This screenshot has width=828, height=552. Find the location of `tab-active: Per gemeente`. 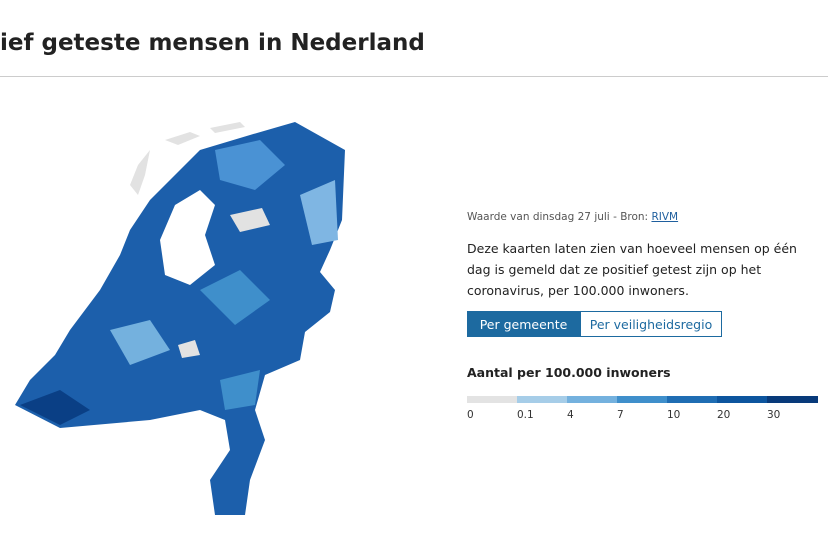

tab-active: Per gemeente is located at coordinates (523, 324).